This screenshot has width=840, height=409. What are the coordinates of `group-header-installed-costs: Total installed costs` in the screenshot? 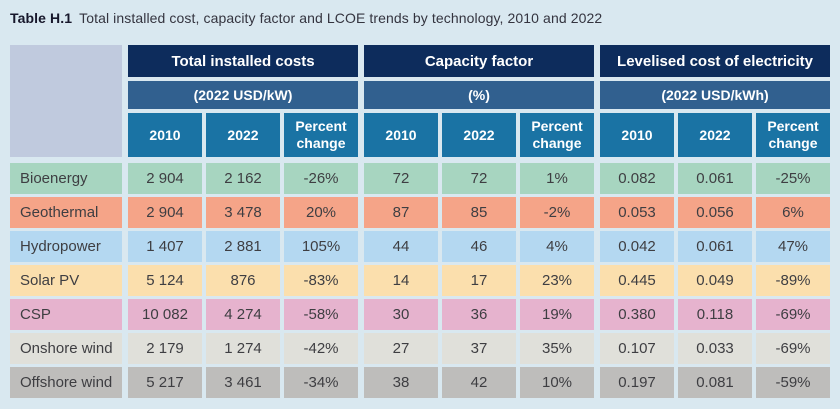 It's located at (243, 61).